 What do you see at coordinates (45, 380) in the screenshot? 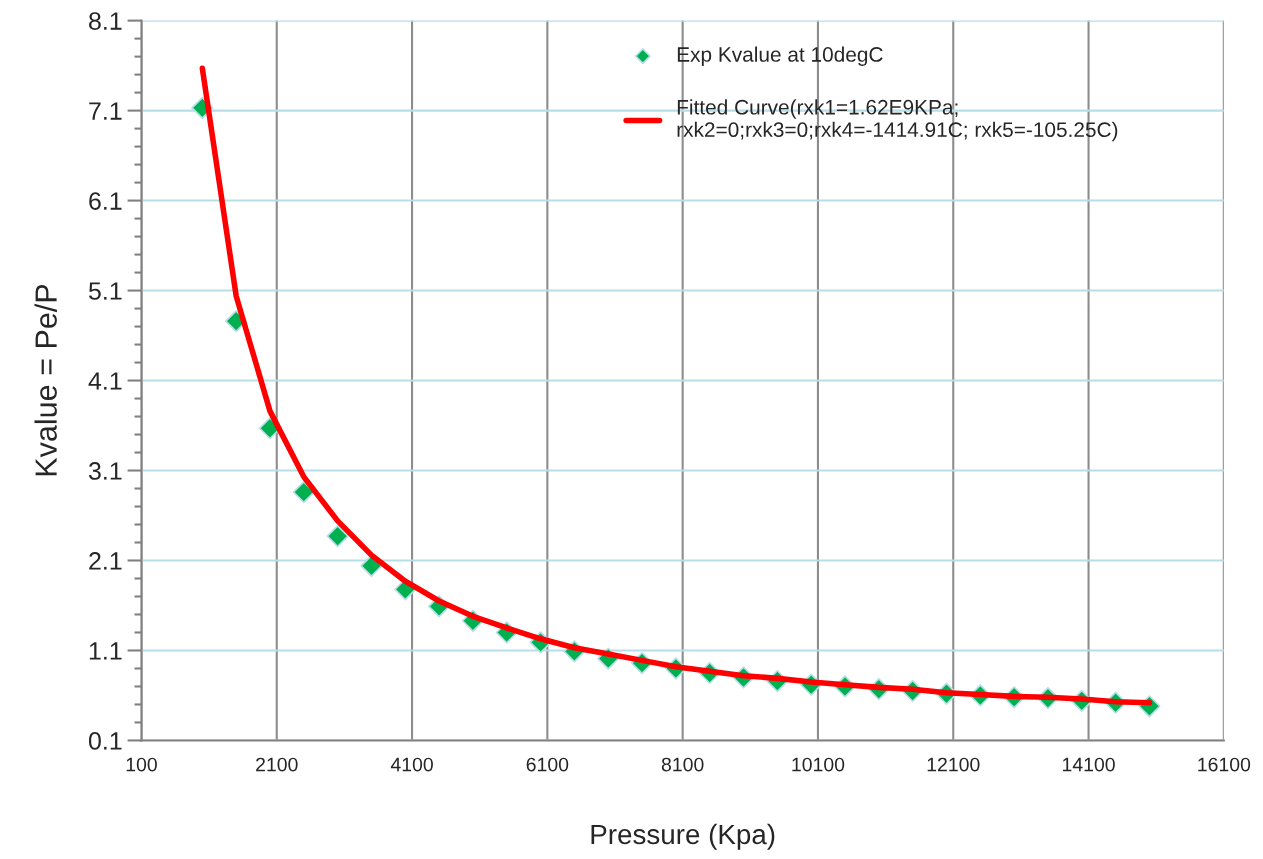
I see `y-axis-title: Kvalue = Pe/P` at bounding box center [45, 380].